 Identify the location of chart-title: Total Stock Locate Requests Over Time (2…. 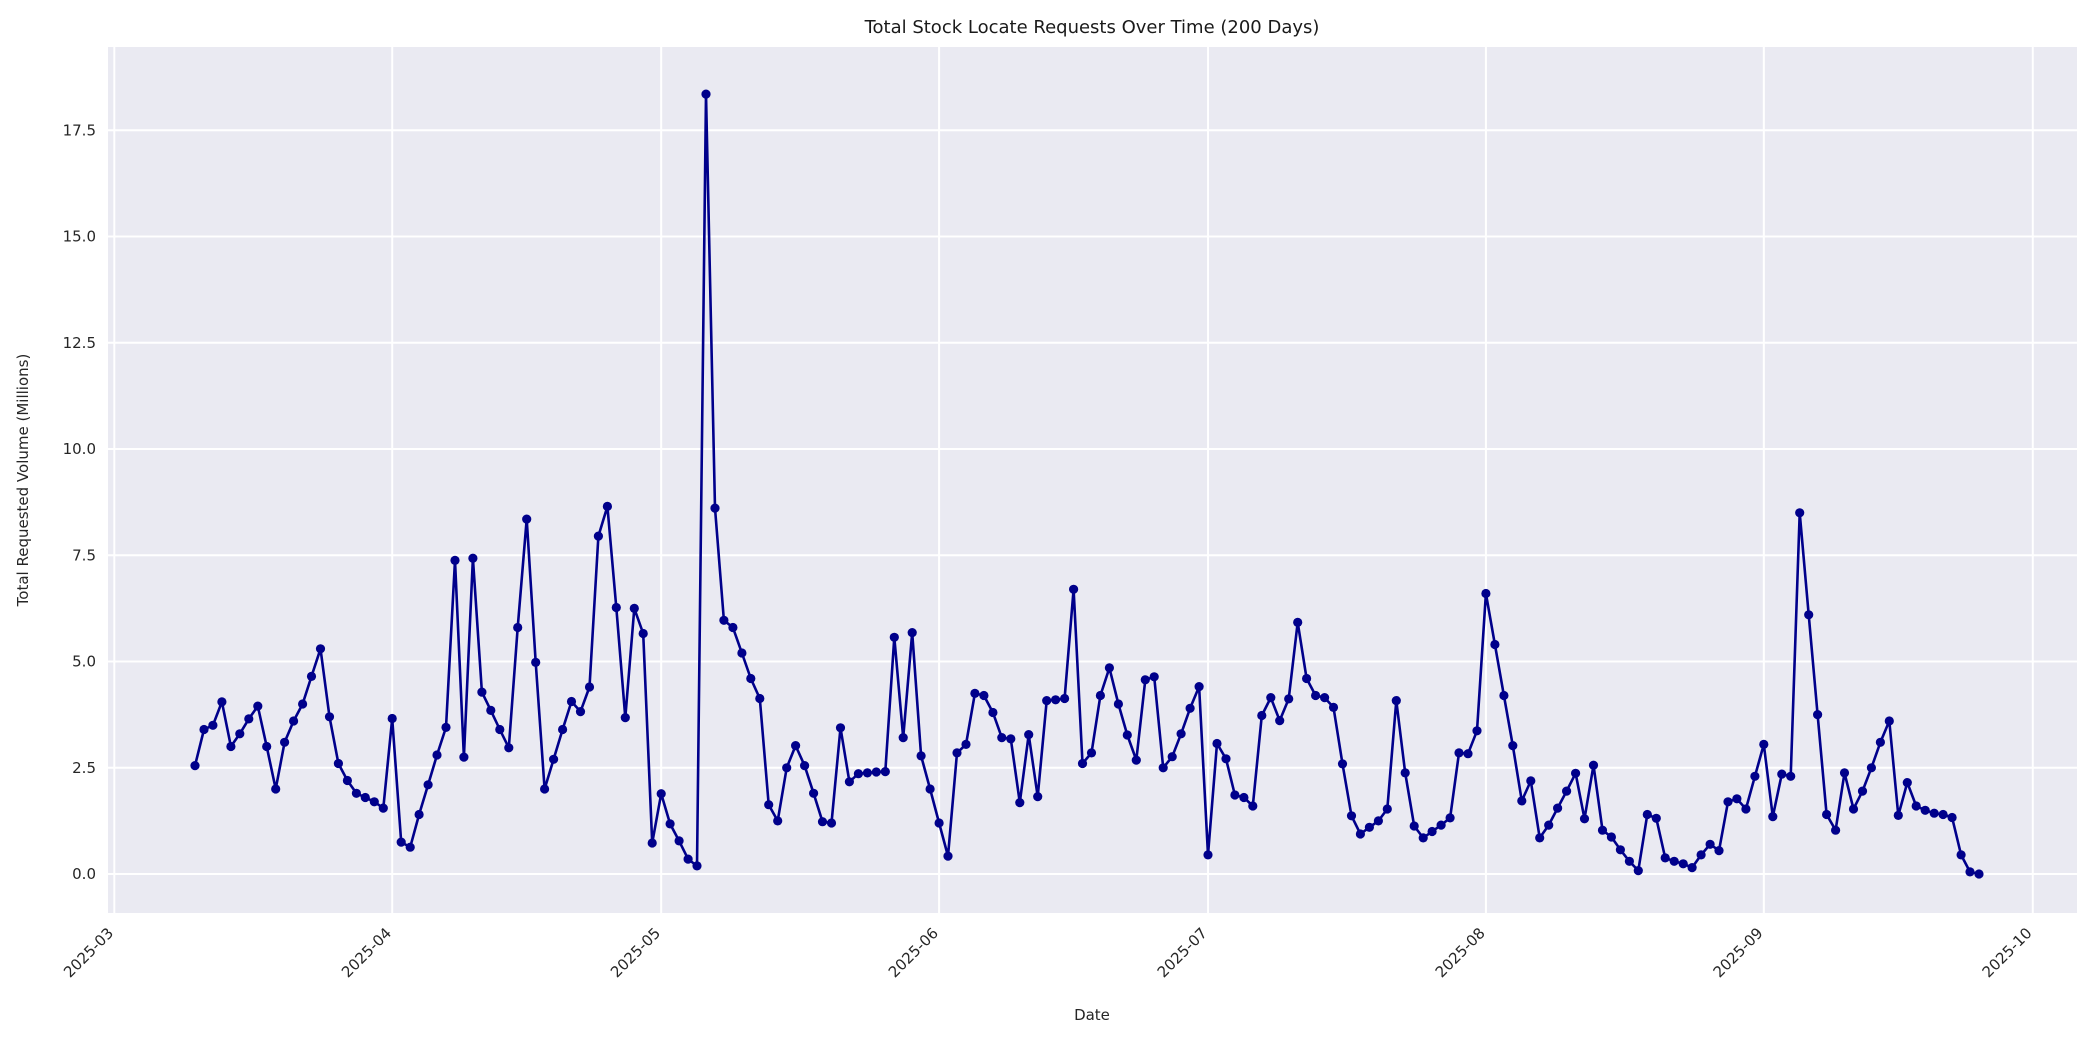
(1092, 27).